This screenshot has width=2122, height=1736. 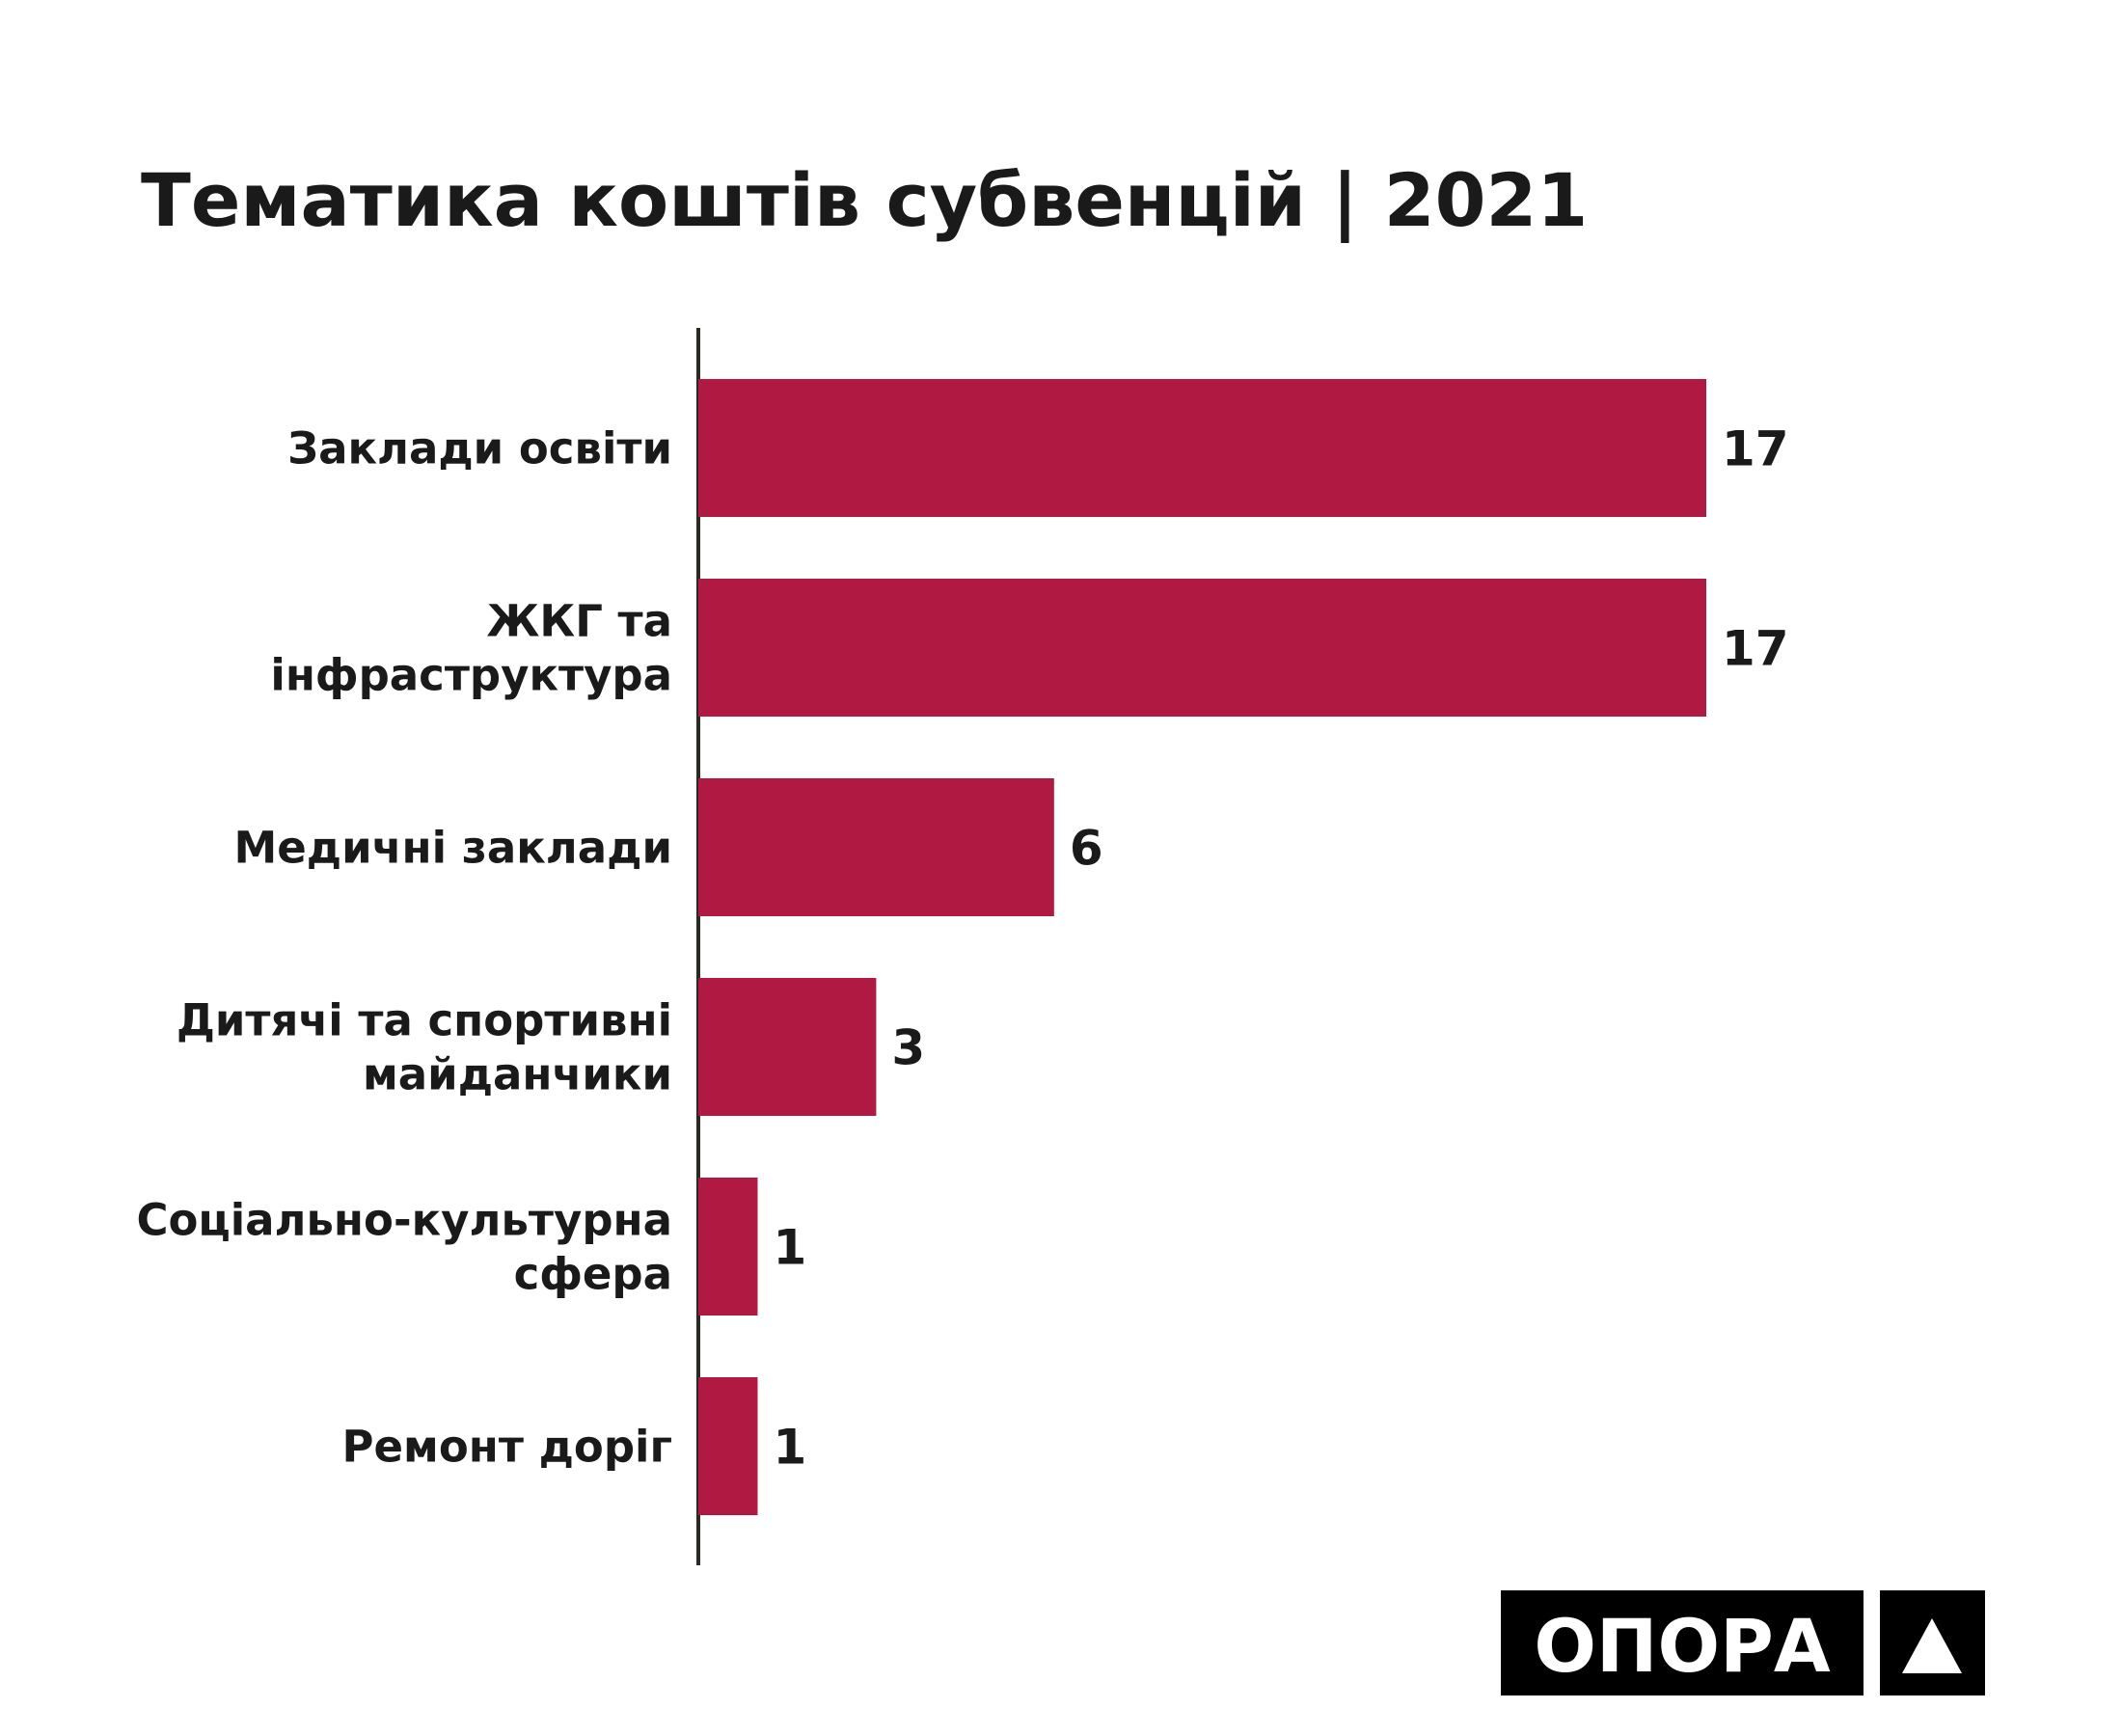 What do you see at coordinates (1683, 1646) in the screenshot?
I see `logo-text: ОПОРА` at bounding box center [1683, 1646].